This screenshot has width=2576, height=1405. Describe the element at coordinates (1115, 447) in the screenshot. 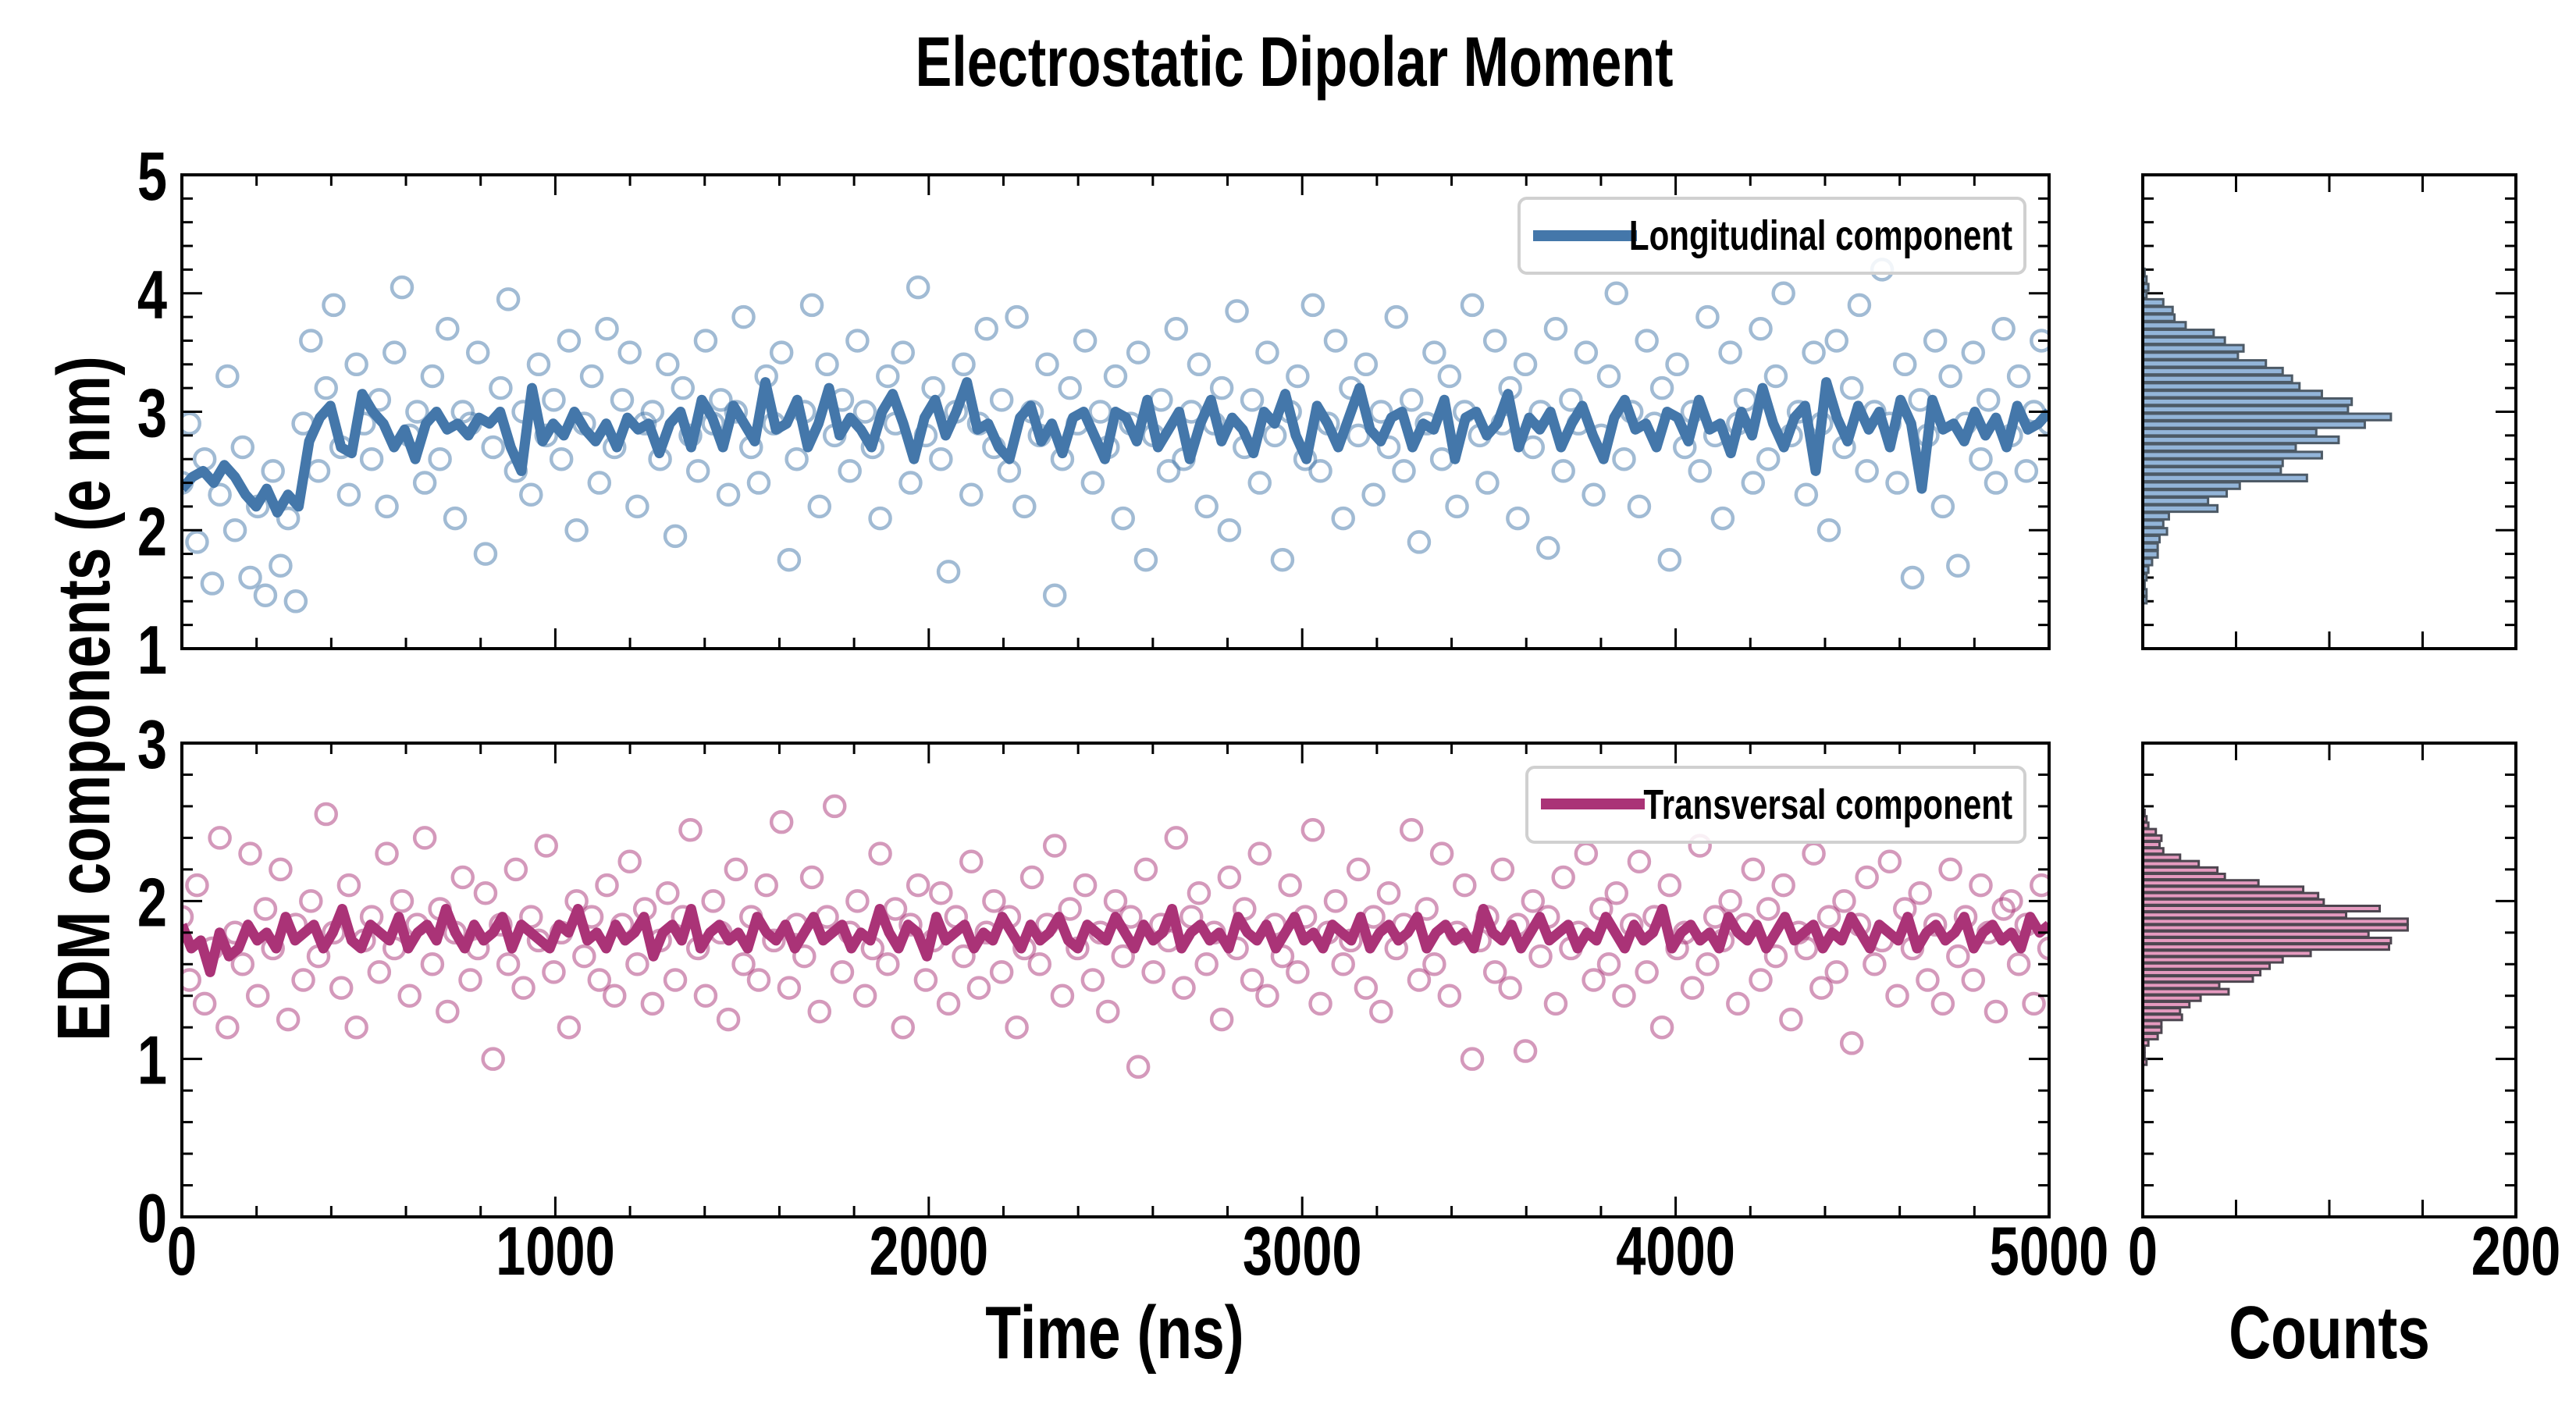

I see `smoothed-line` at that location.